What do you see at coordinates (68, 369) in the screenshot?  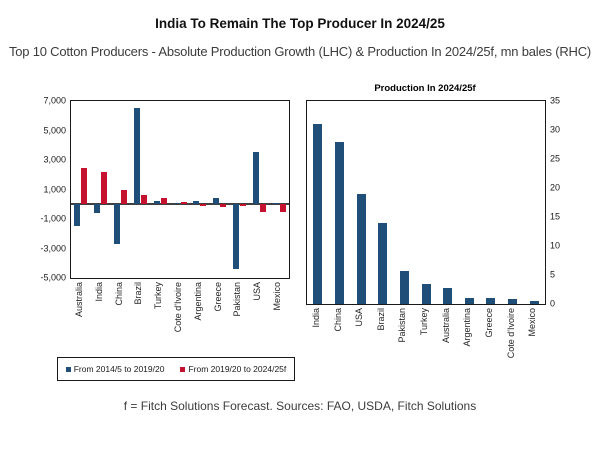 I see `blue-series-swatch` at bounding box center [68, 369].